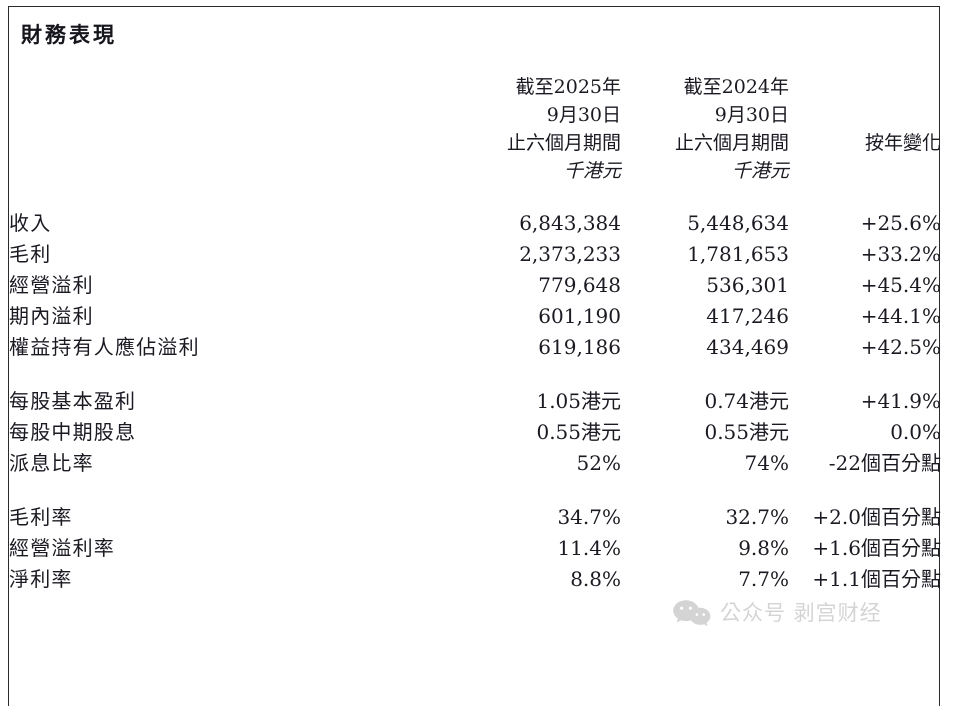 This screenshot has height=706, width=955. Describe the element at coordinates (475, 374) in the screenshot. I see `group-gap` at that location.